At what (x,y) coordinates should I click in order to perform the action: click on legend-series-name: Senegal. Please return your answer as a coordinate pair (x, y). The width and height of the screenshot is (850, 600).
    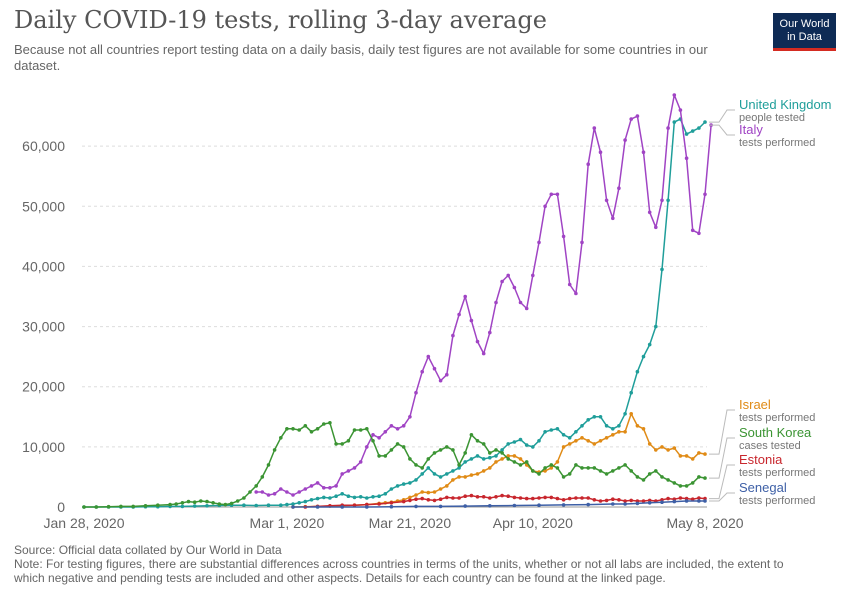
    Looking at the image, I should click on (763, 487).